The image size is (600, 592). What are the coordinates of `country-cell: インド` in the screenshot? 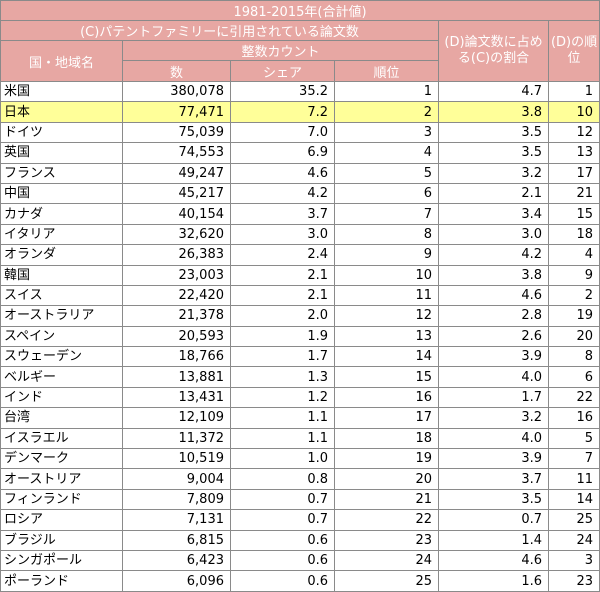 It's located at (61, 397).